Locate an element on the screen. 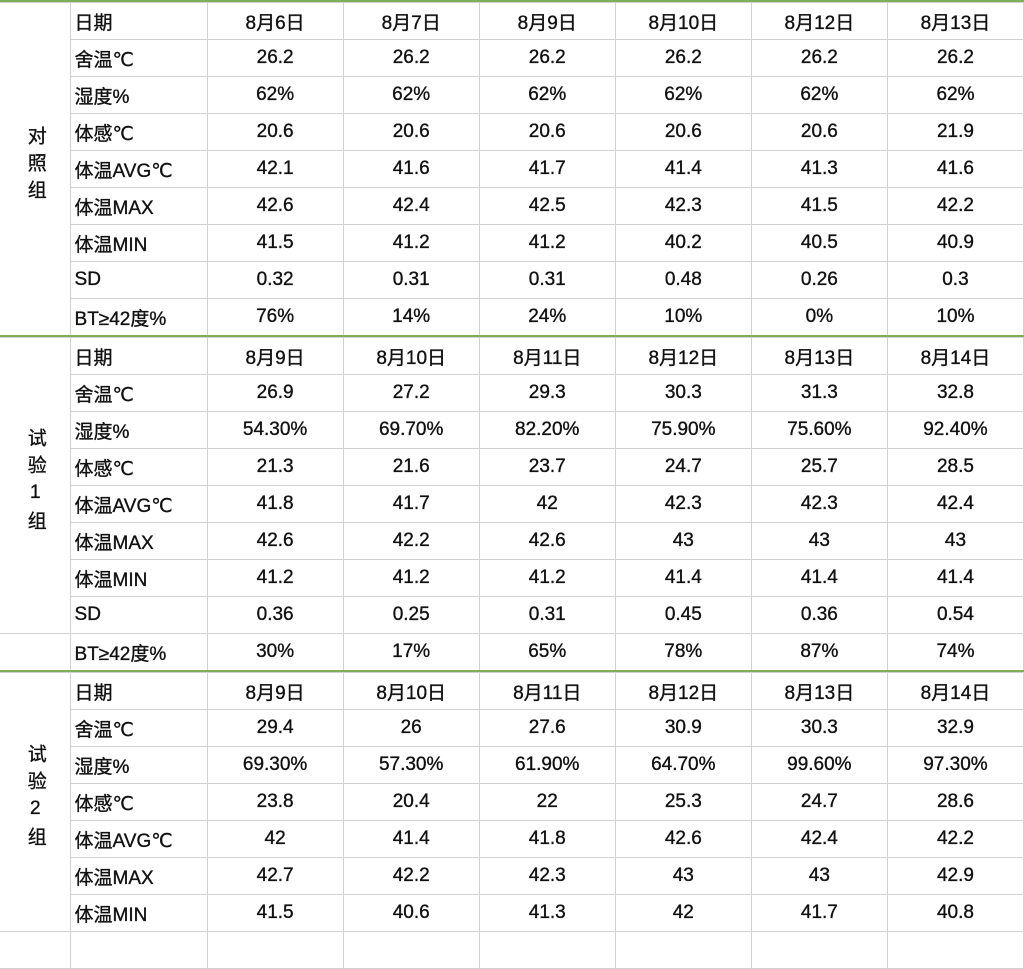  table-cell: 87% is located at coordinates (819, 652).